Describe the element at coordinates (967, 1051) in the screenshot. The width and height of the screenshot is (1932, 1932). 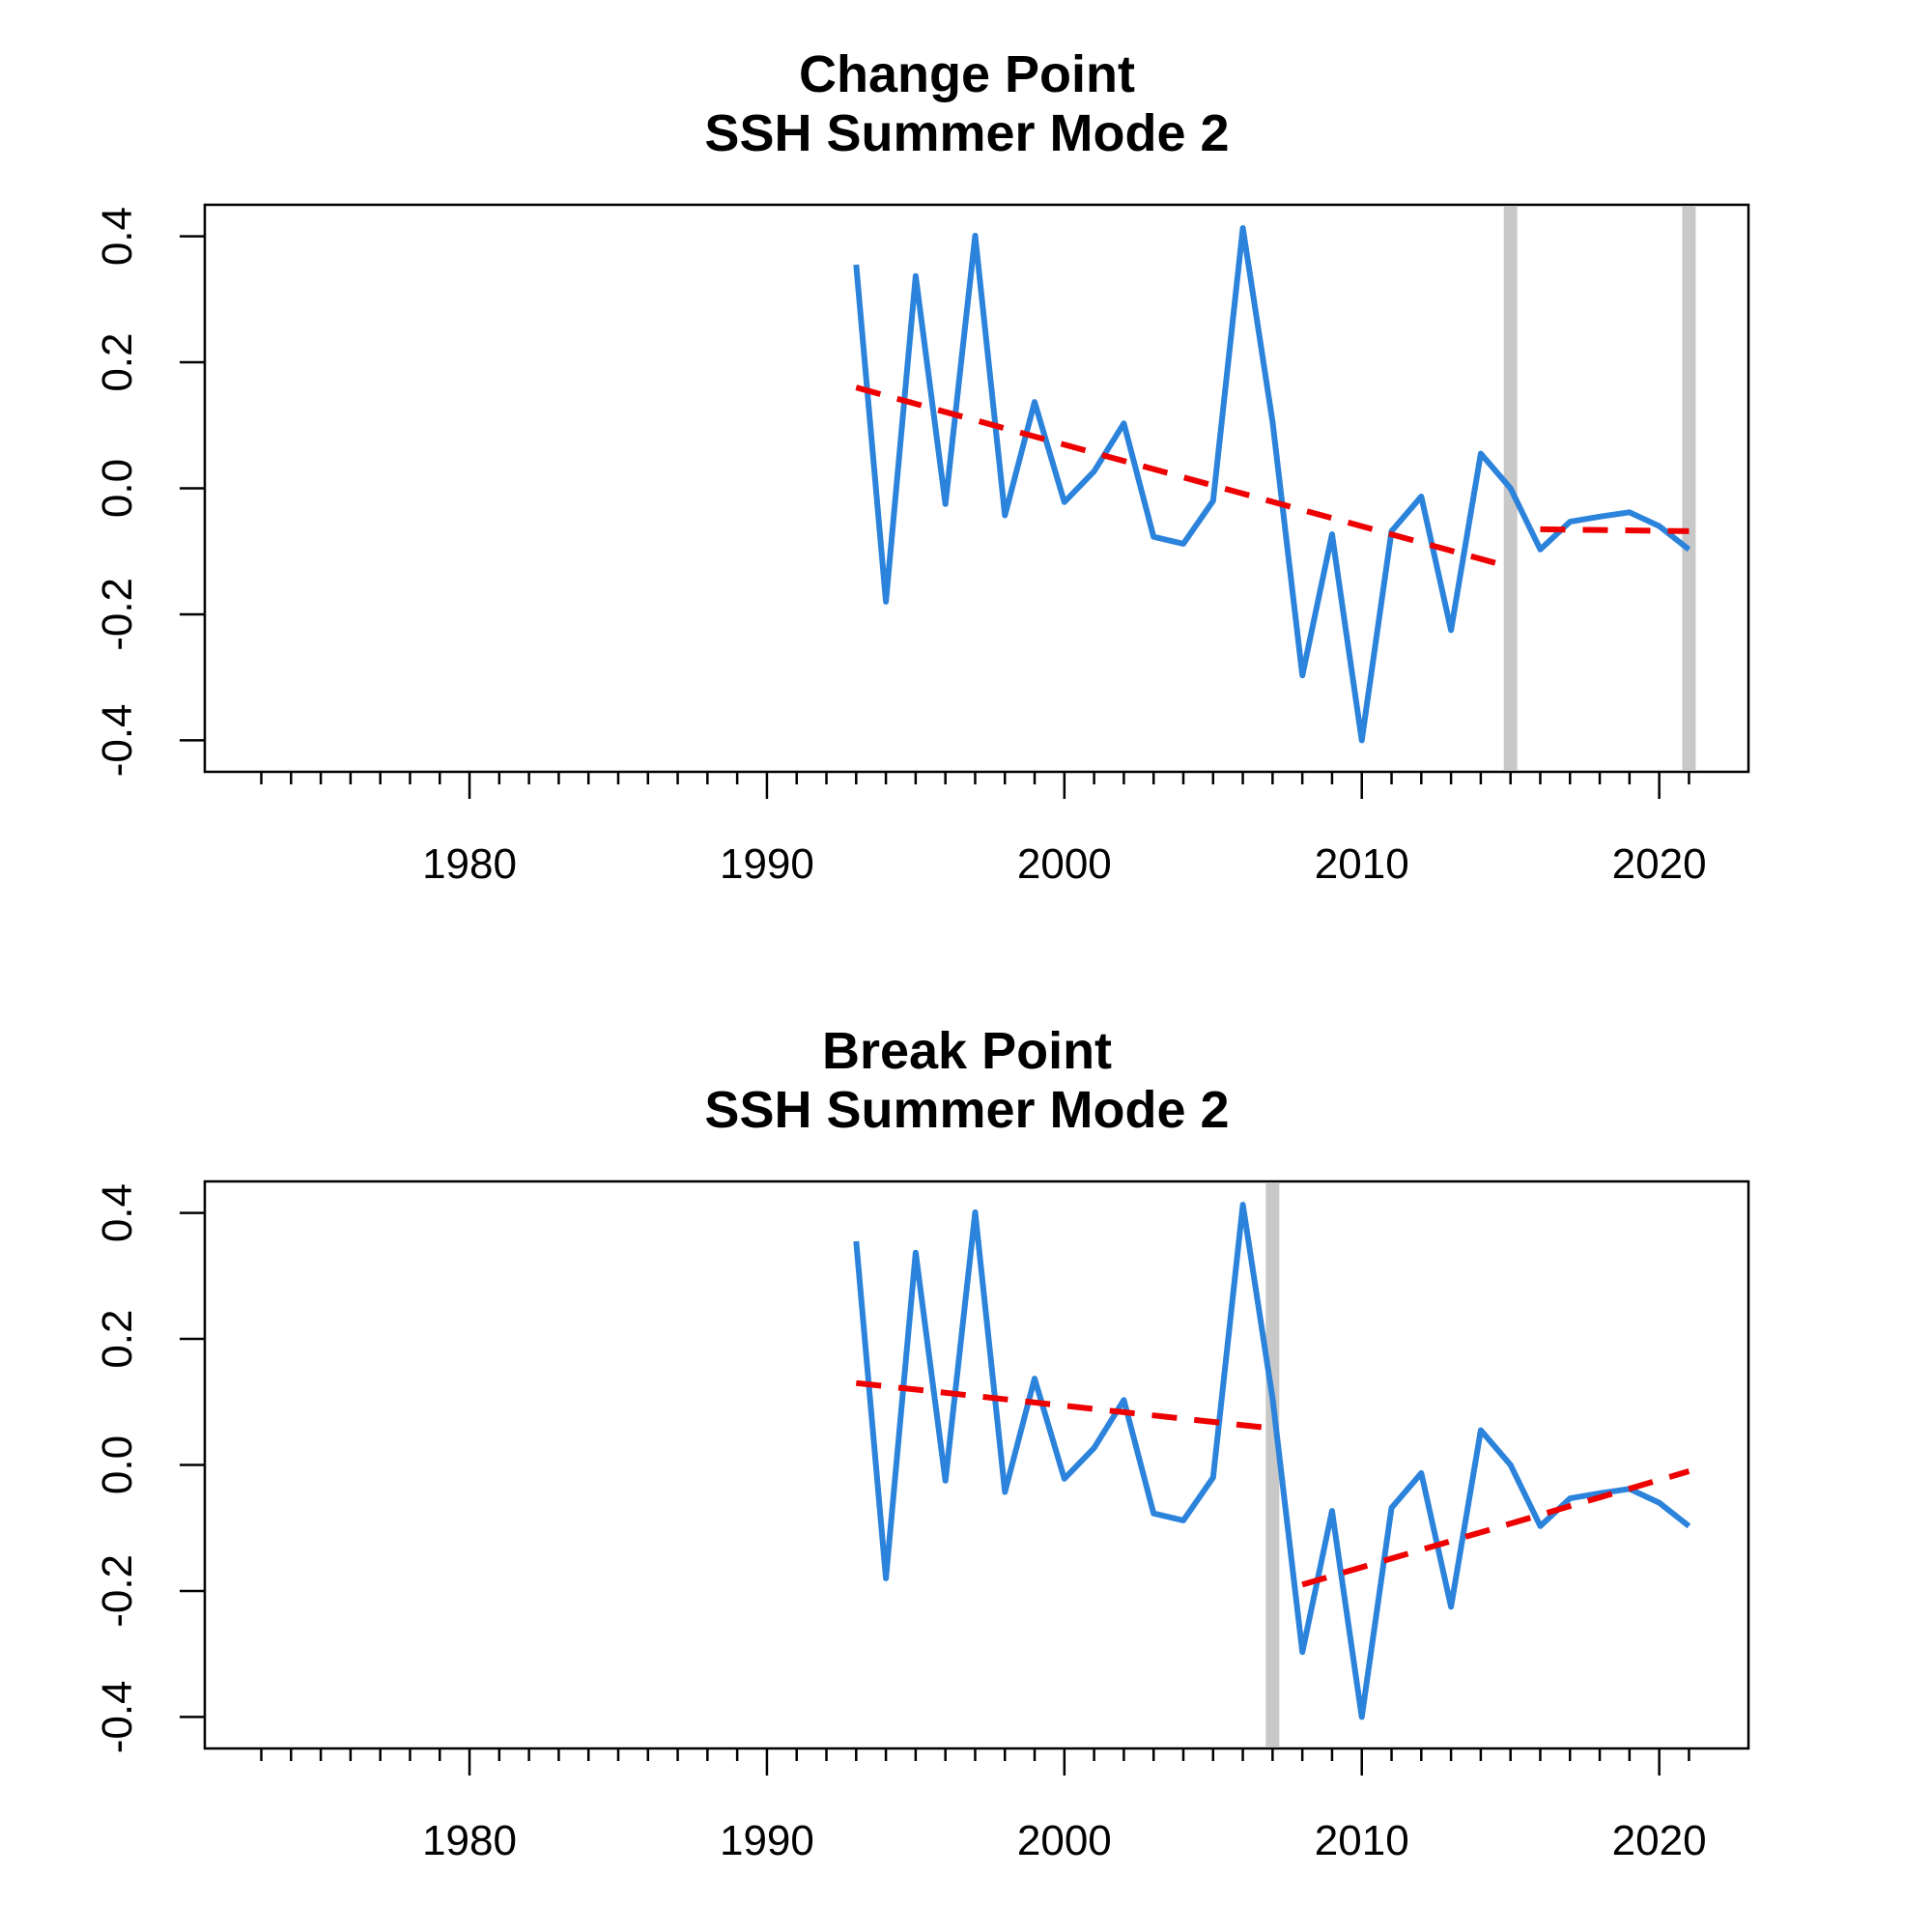
I see `chart-title-line-1: Break Point` at that location.